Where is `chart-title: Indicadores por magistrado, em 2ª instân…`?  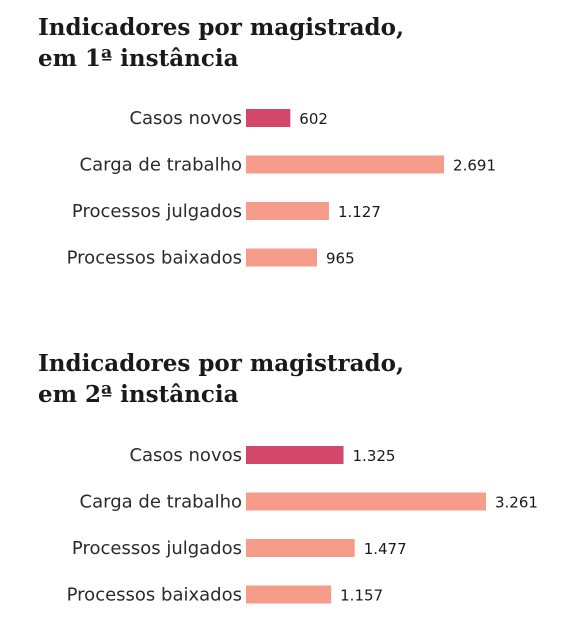 chart-title: Indicadores por magistrado, em 2ª instân… is located at coordinates (221, 379).